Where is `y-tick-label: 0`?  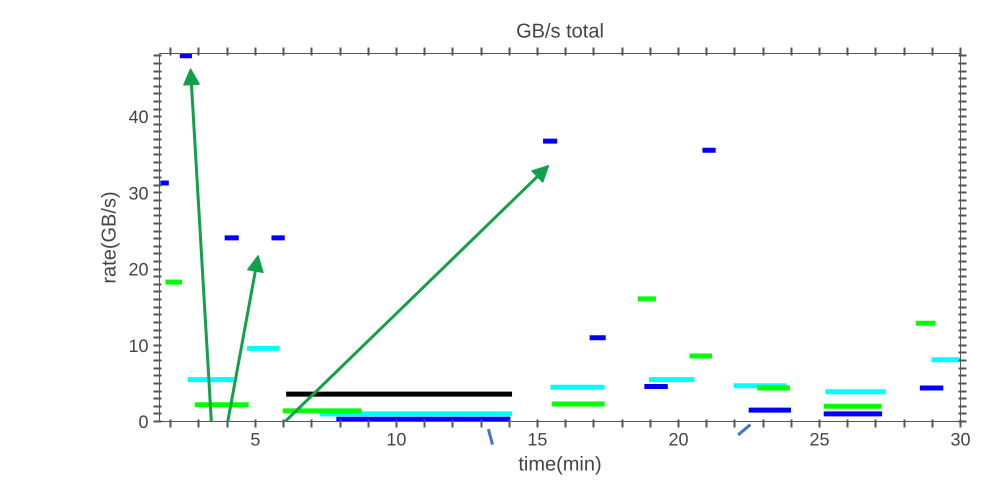
y-tick-label: 0 is located at coordinates (143, 422).